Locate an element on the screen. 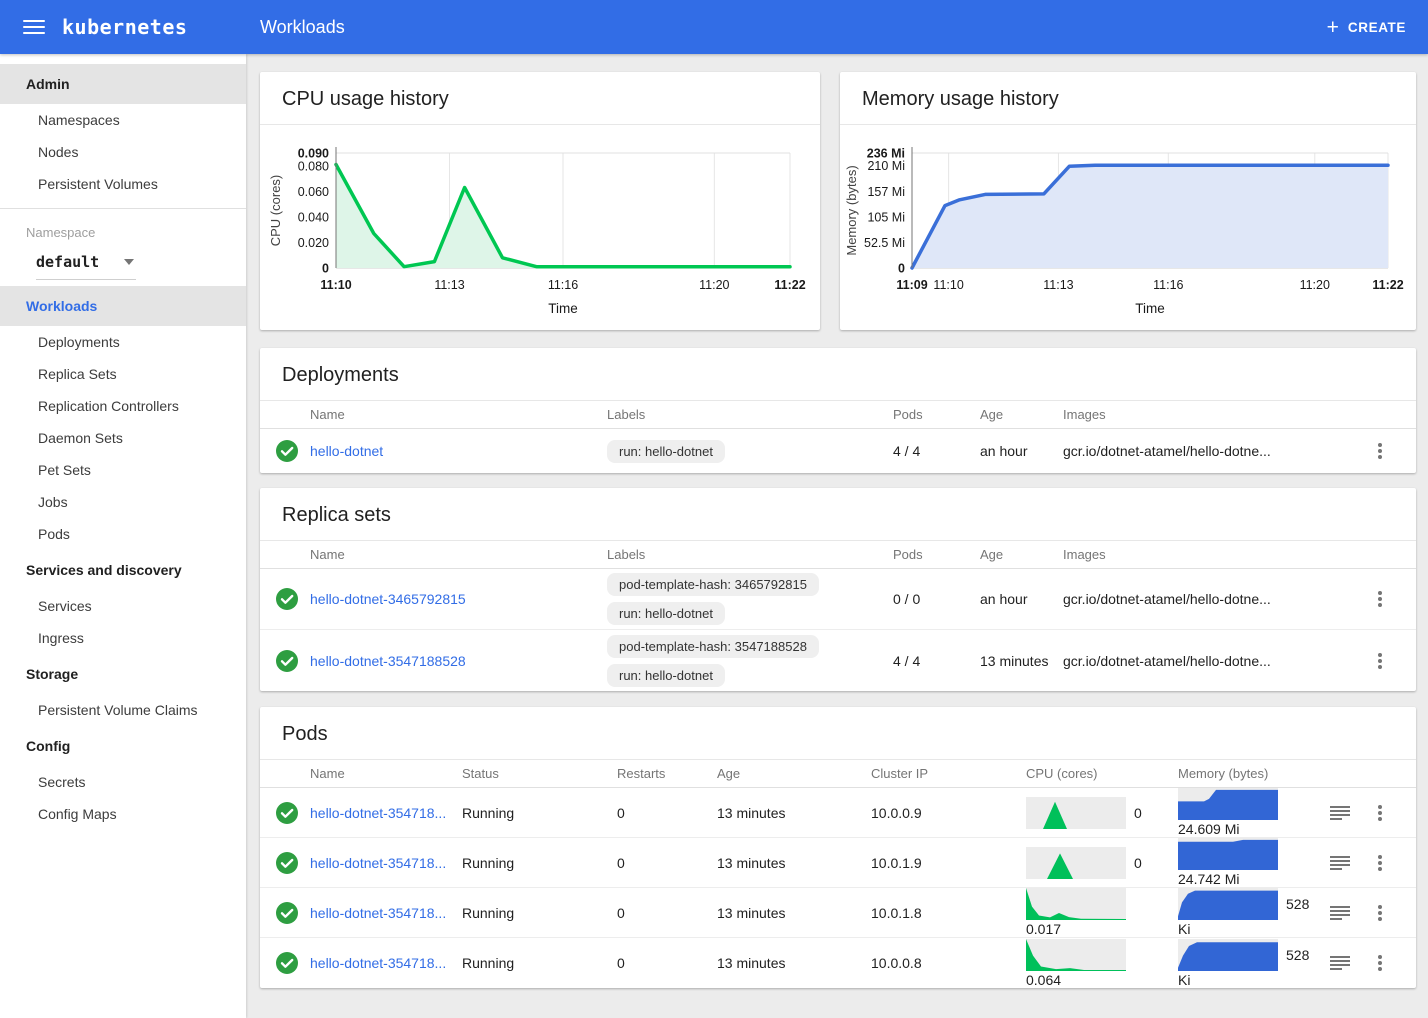  svg-text: 236 Mi is located at coordinates (886, 154).